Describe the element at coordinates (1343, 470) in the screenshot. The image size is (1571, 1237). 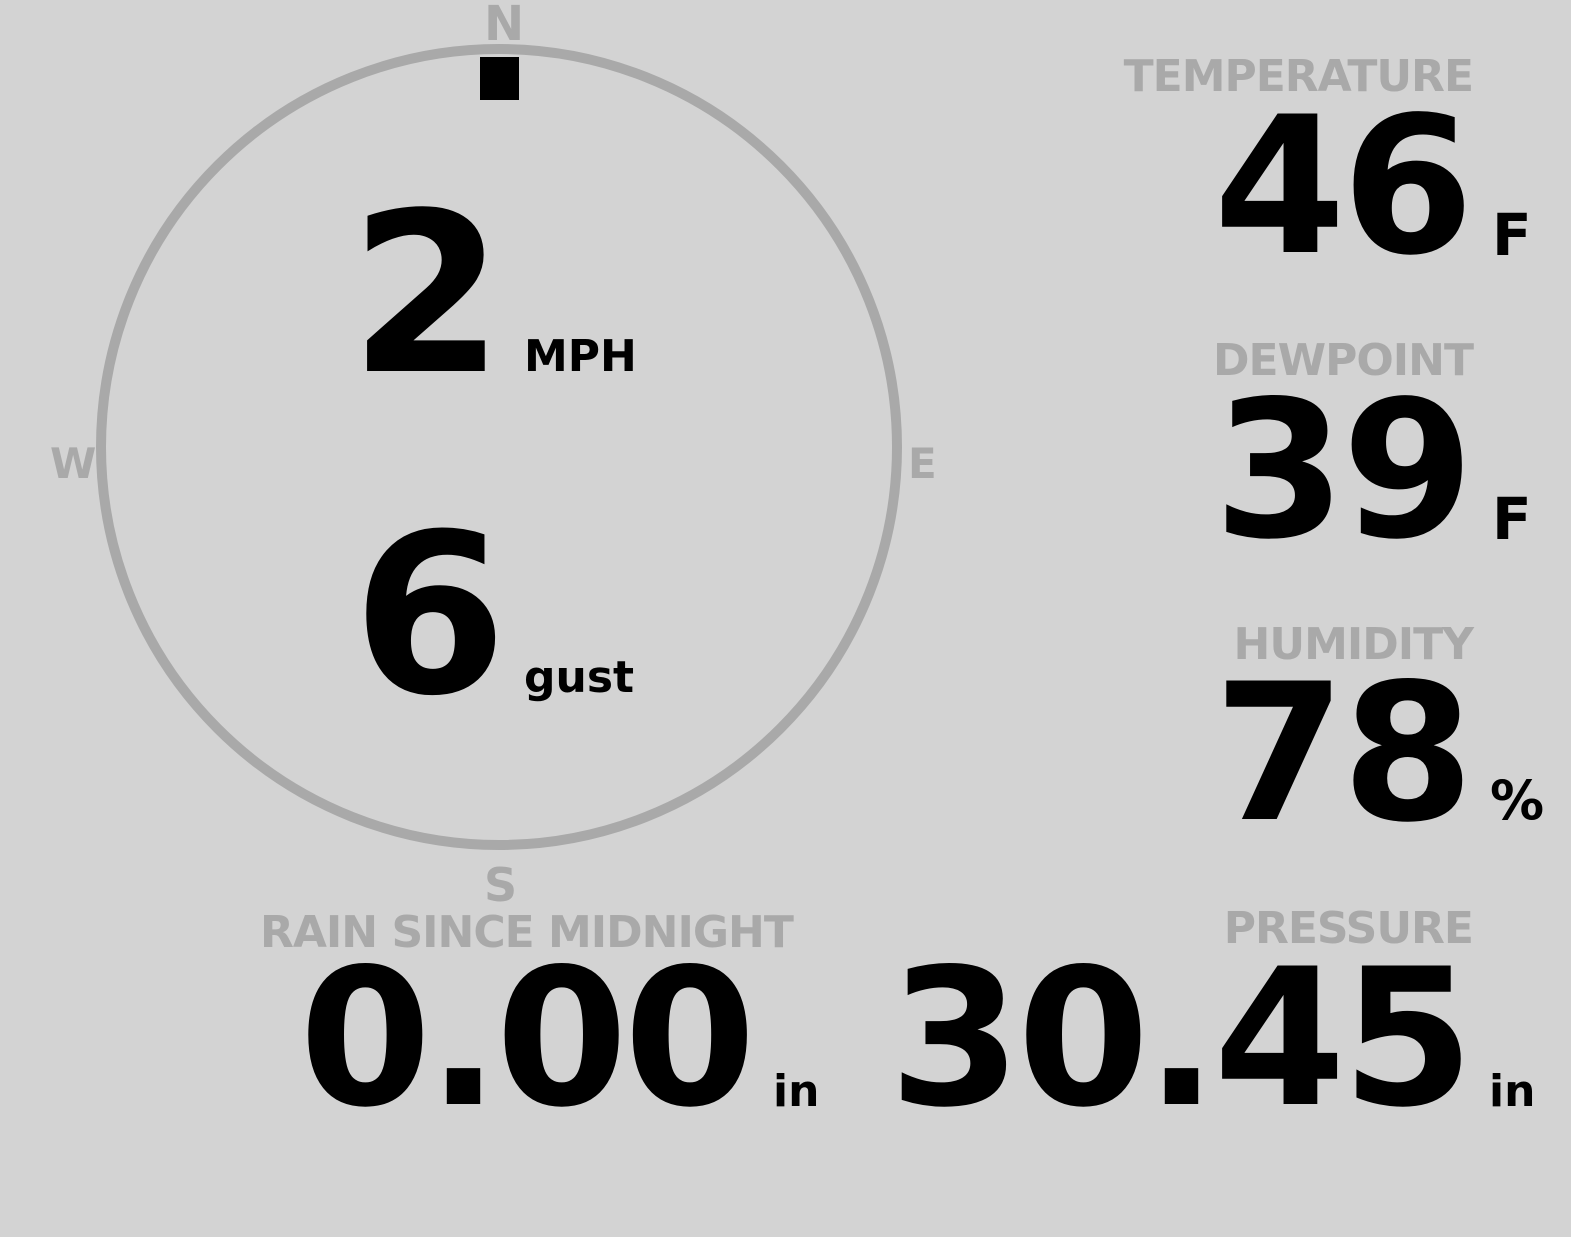
I see `dewpoint-value: 39` at that location.